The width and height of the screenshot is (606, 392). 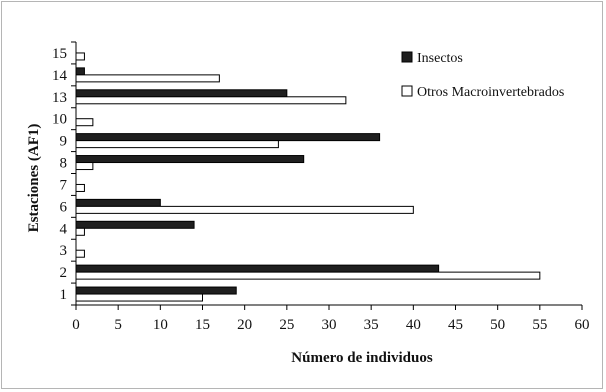 I want to click on y-axis-title: Estaciones (AF1), so click(x=34, y=178).